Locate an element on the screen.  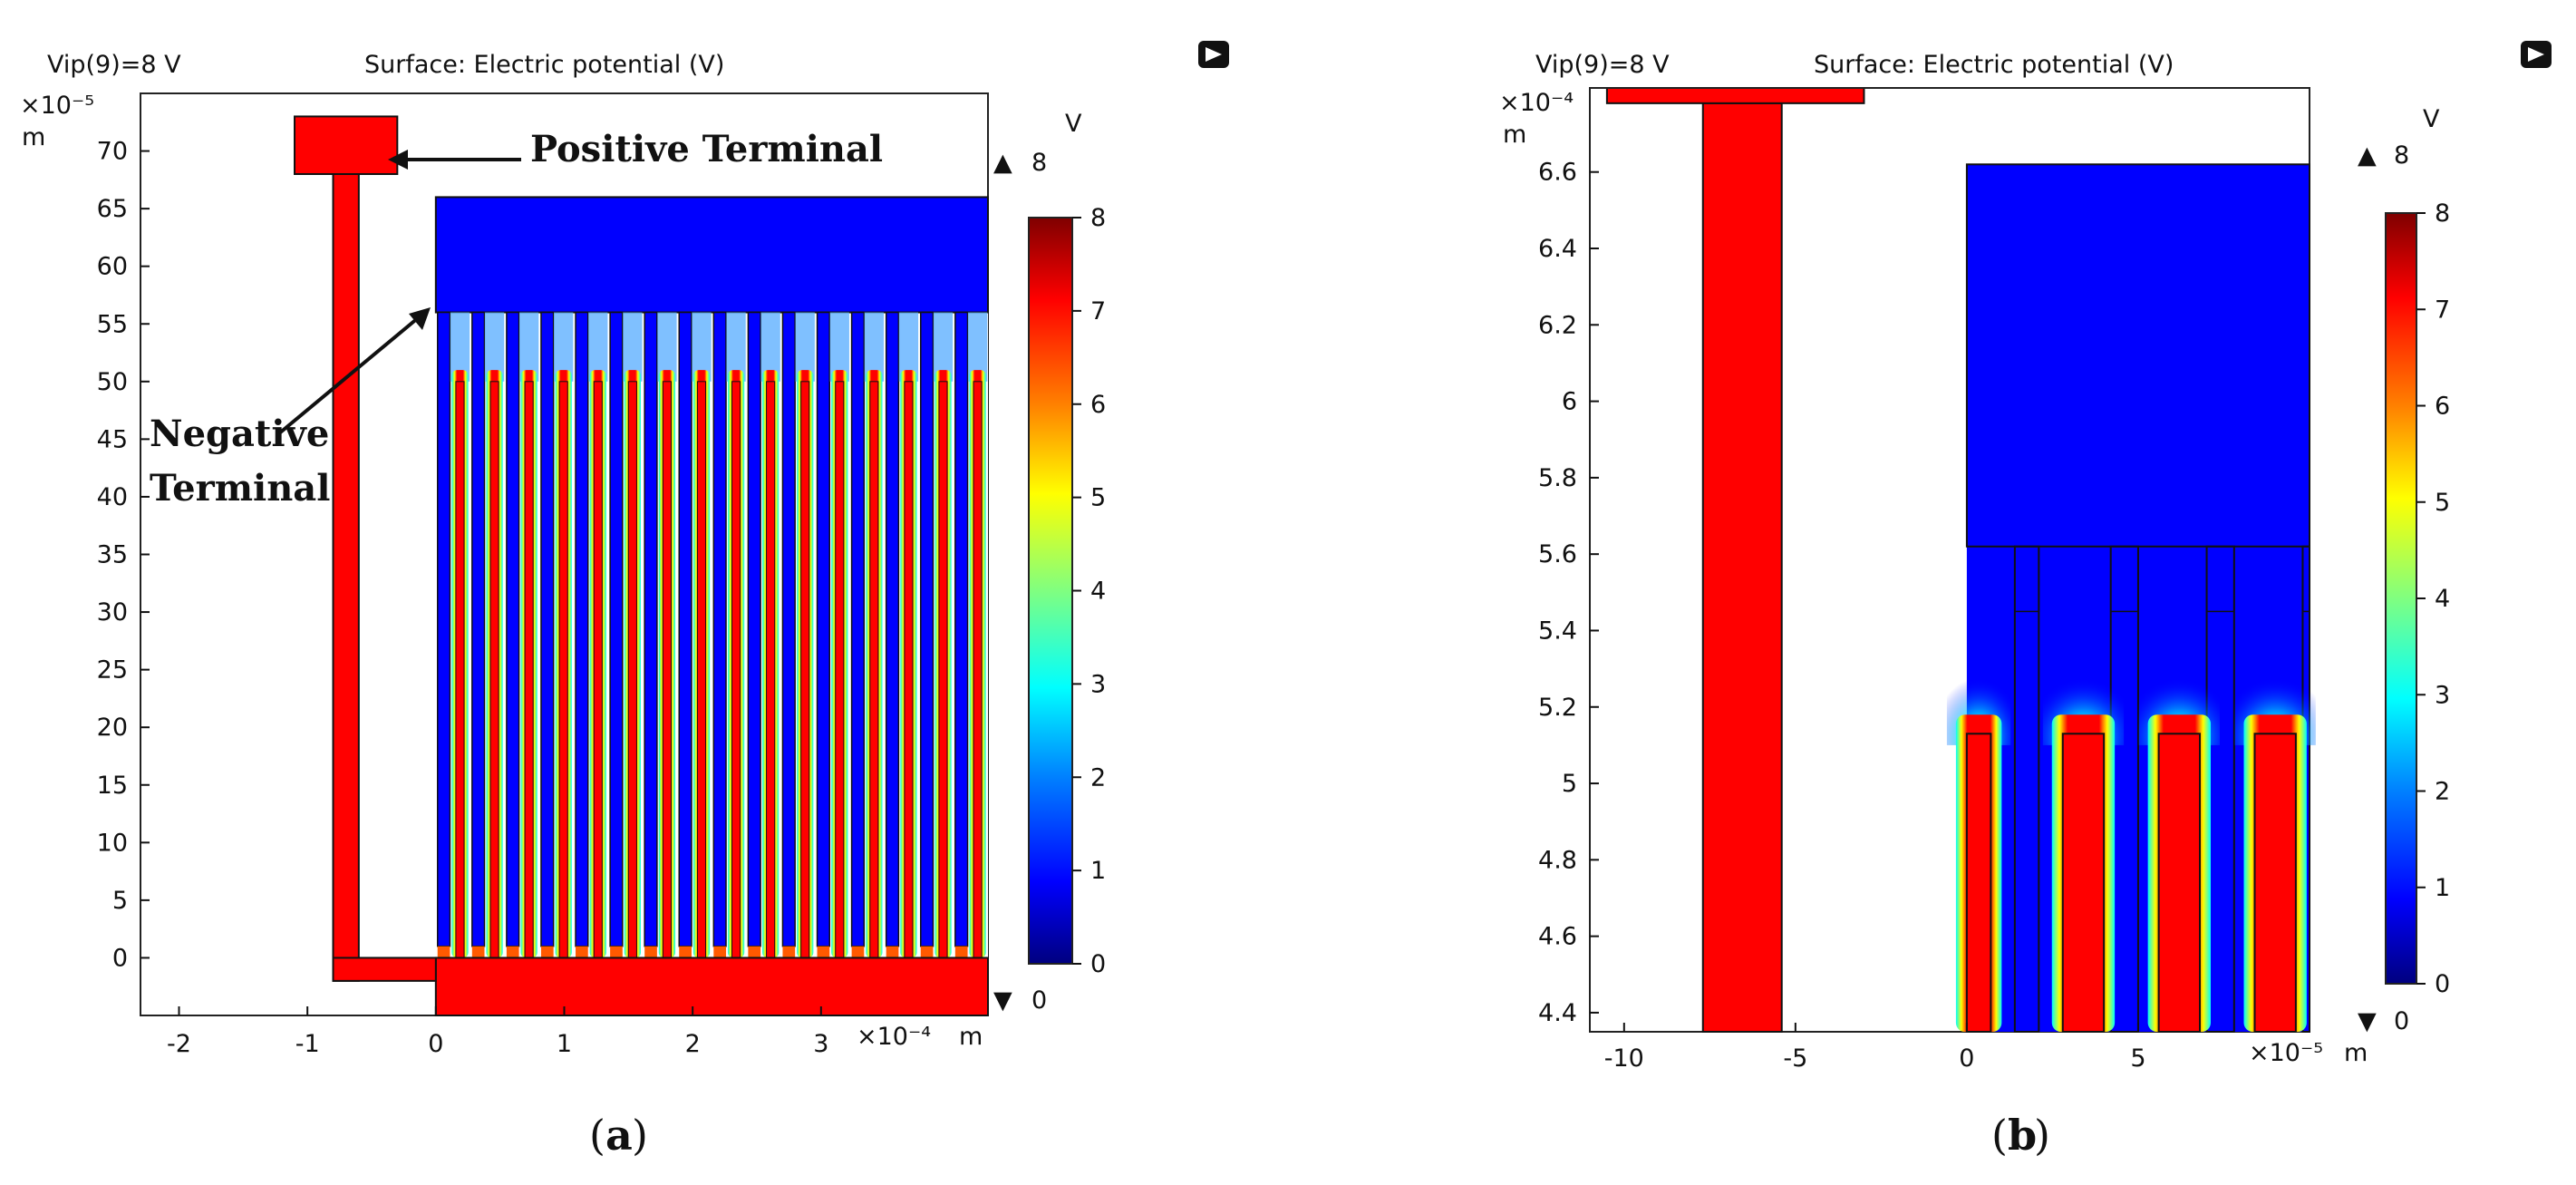
y-tick-label: 45 is located at coordinates (112, 439).